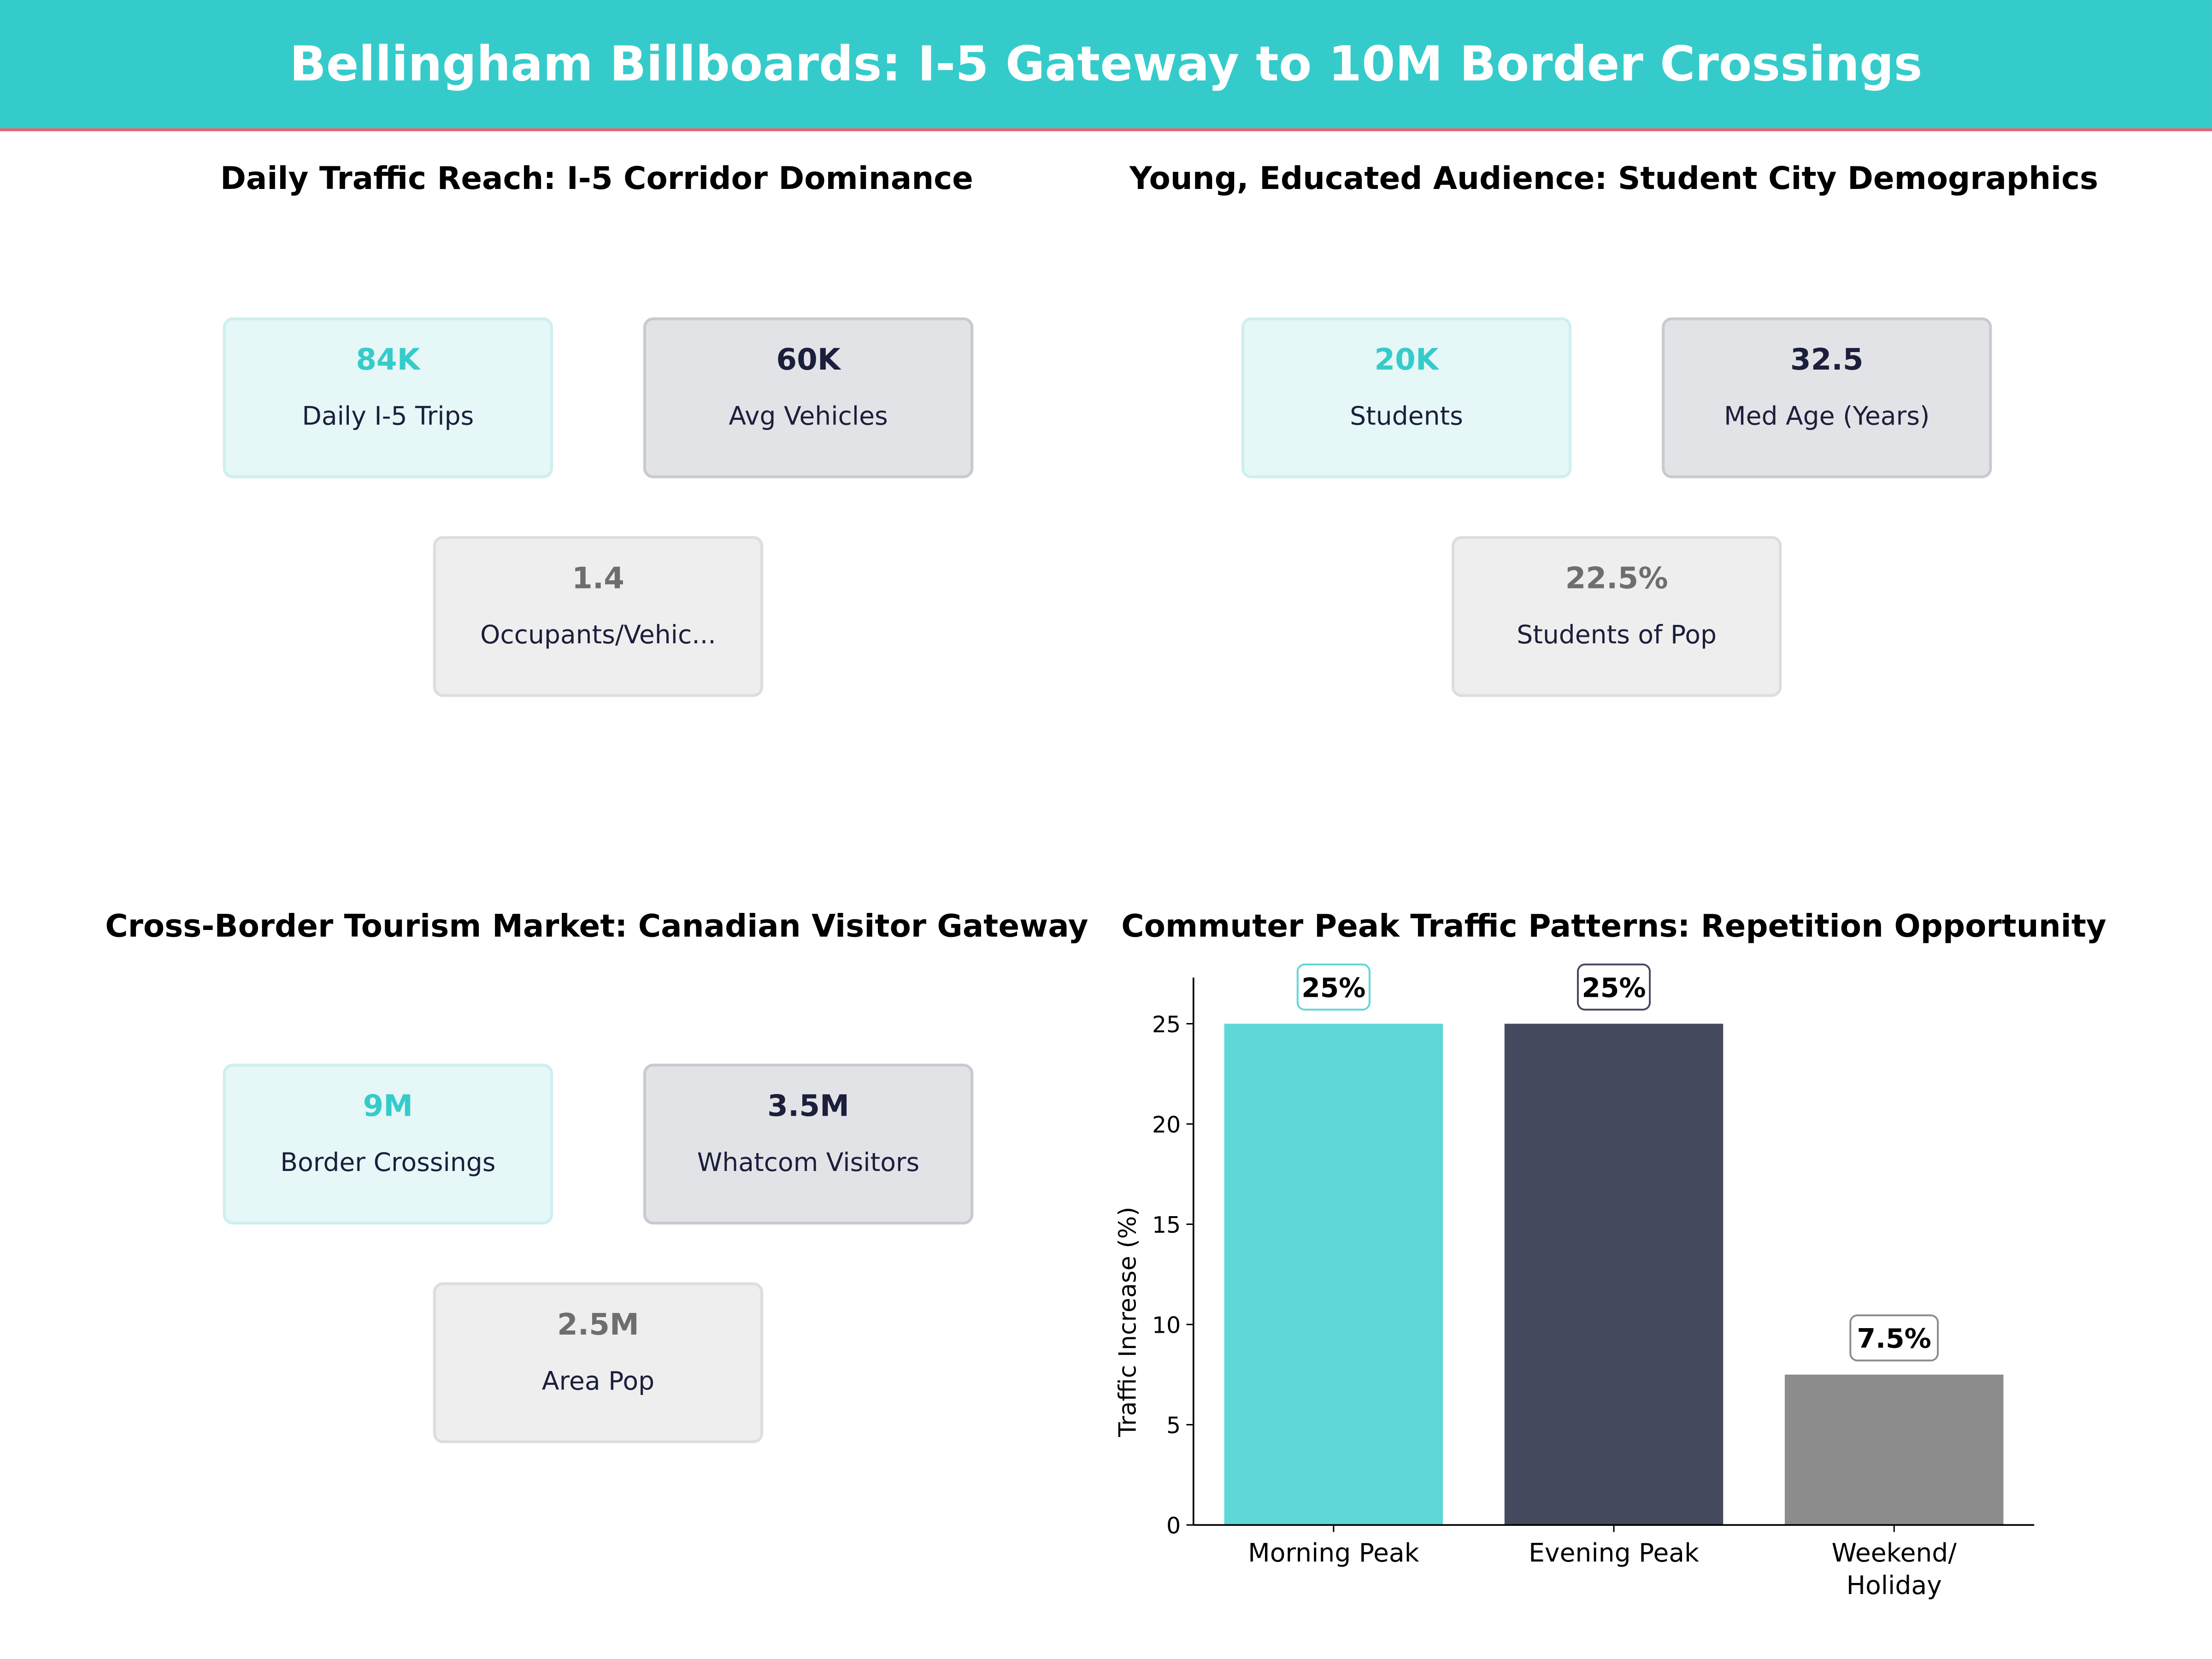 This screenshot has height=1659, width=2212. What do you see at coordinates (1173, 1526) in the screenshot?
I see `y-tick-label: 0` at bounding box center [1173, 1526].